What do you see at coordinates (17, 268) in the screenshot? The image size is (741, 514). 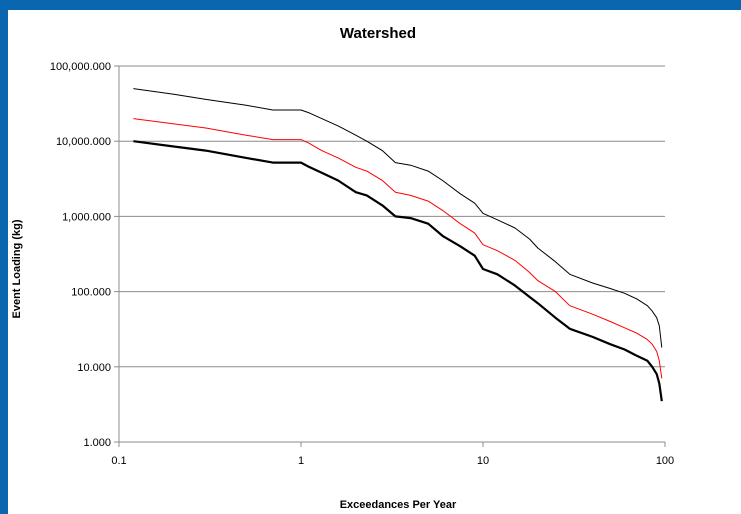 I see `y-axis-title: Event Loading (kg)` at bounding box center [17, 268].